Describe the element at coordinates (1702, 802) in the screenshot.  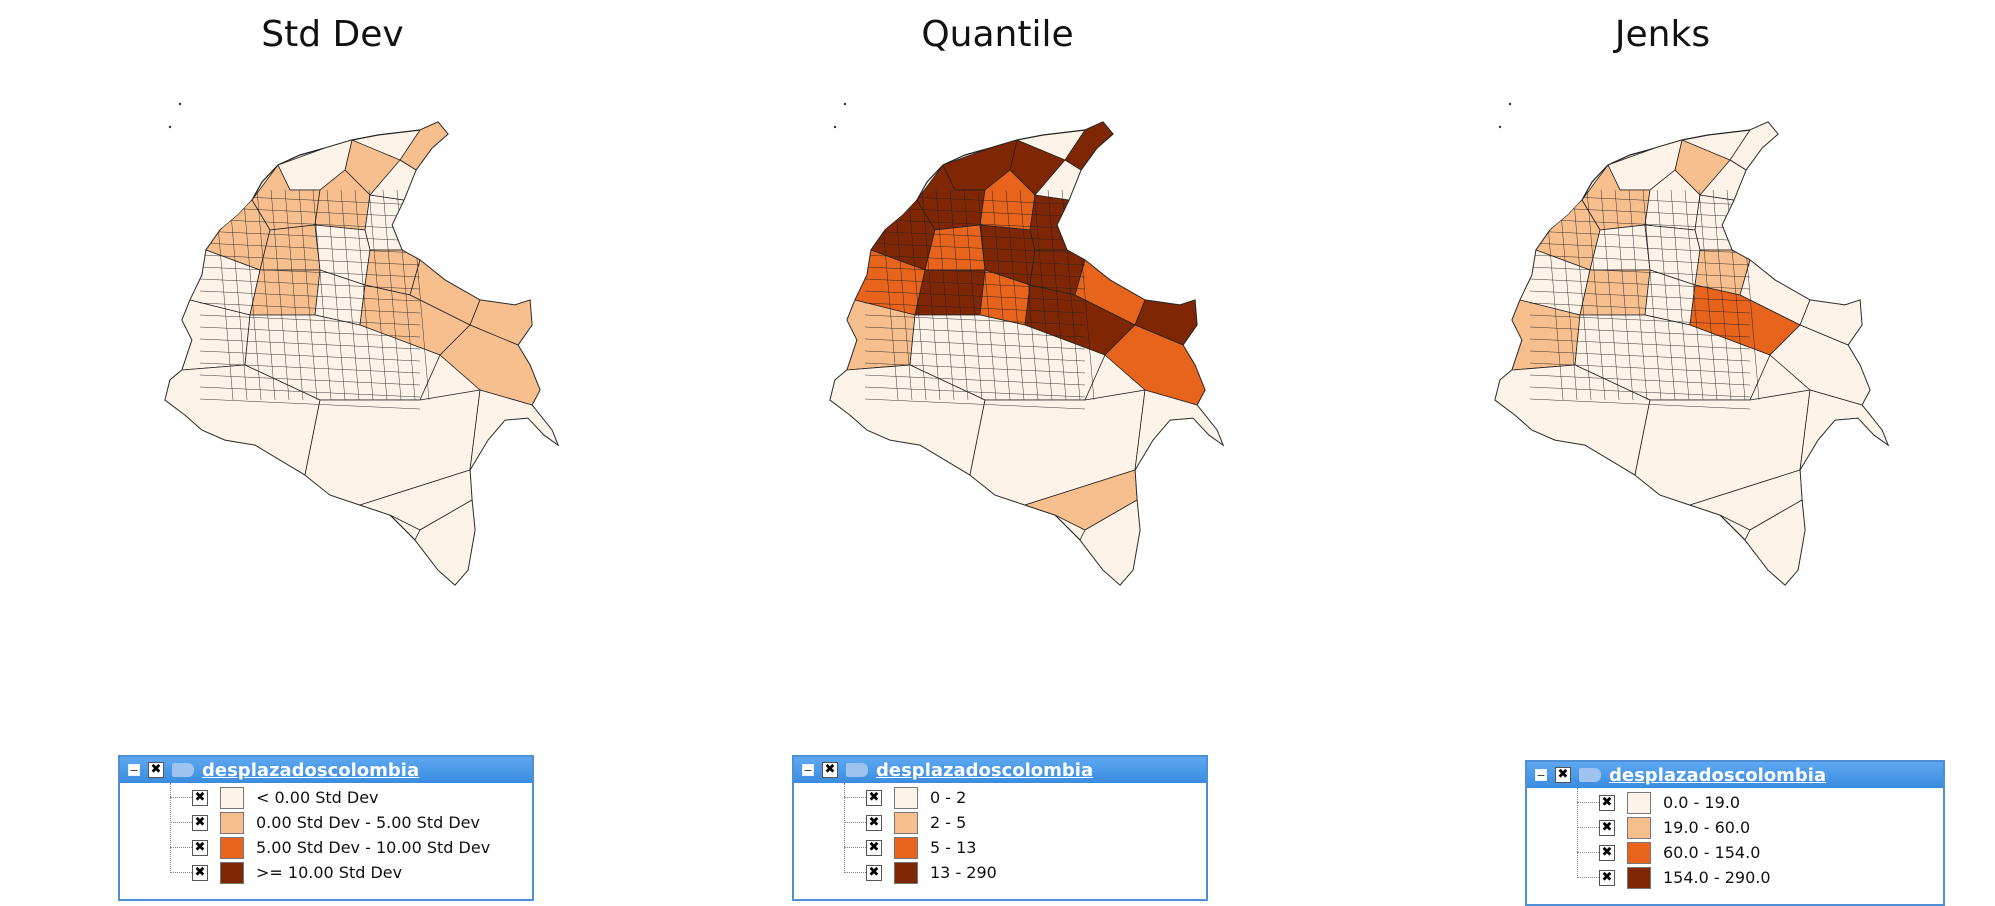
I see `class-label: 0.0 - 19.0` at that location.